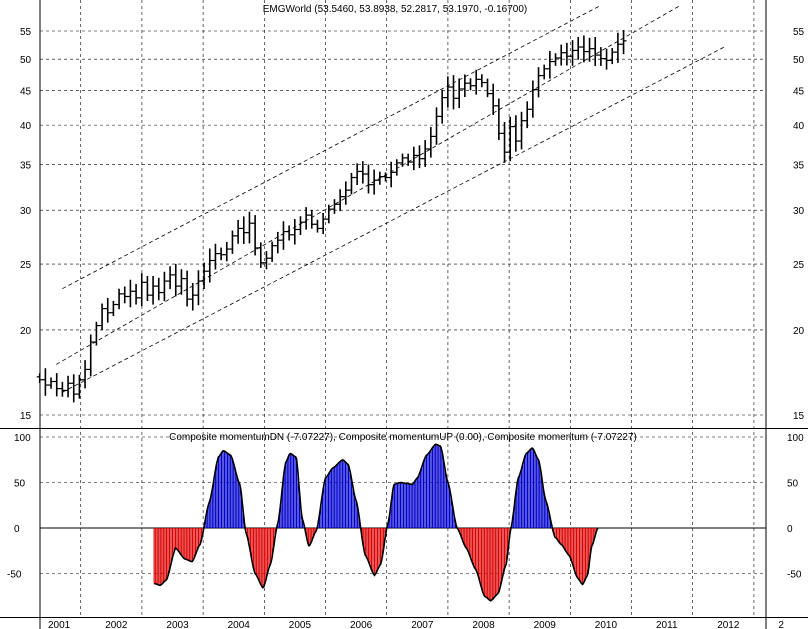 This screenshot has width=808, height=629. What do you see at coordinates (545, 624) in the screenshot?
I see `x-tick-label: 2009` at bounding box center [545, 624].